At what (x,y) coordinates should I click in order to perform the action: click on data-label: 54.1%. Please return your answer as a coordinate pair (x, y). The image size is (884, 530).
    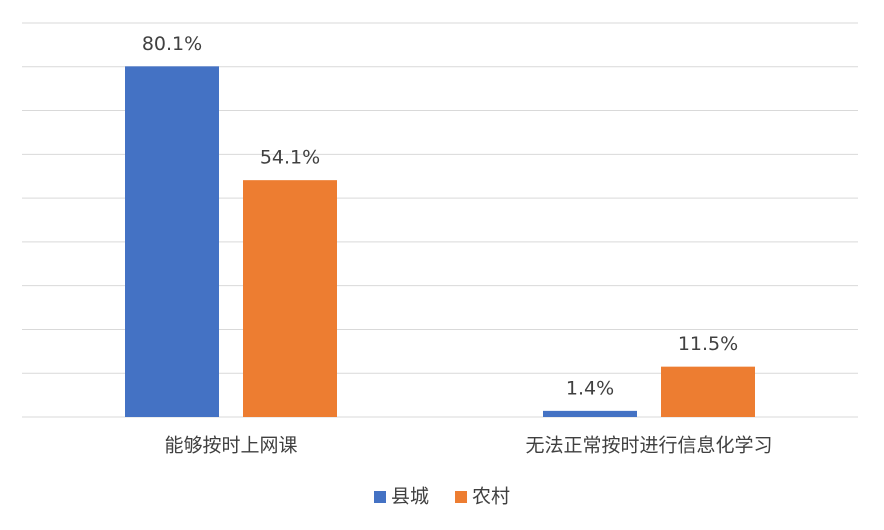
    Looking at the image, I should click on (290, 158).